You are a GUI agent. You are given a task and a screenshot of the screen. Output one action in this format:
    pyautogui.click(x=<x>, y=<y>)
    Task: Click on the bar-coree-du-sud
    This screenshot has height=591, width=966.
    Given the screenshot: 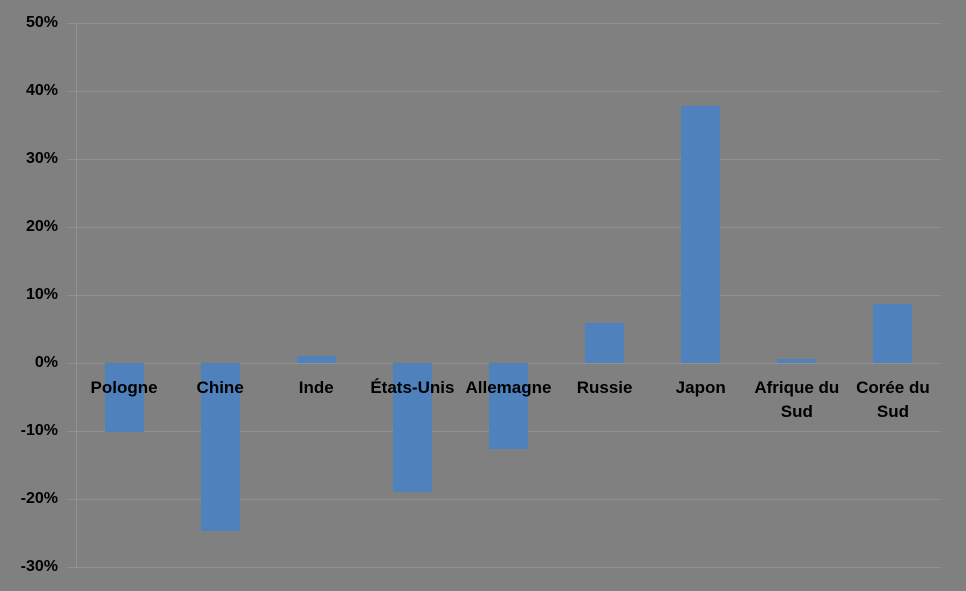 What is the action you would take?
    pyautogui.click(x=893, y=333)
    